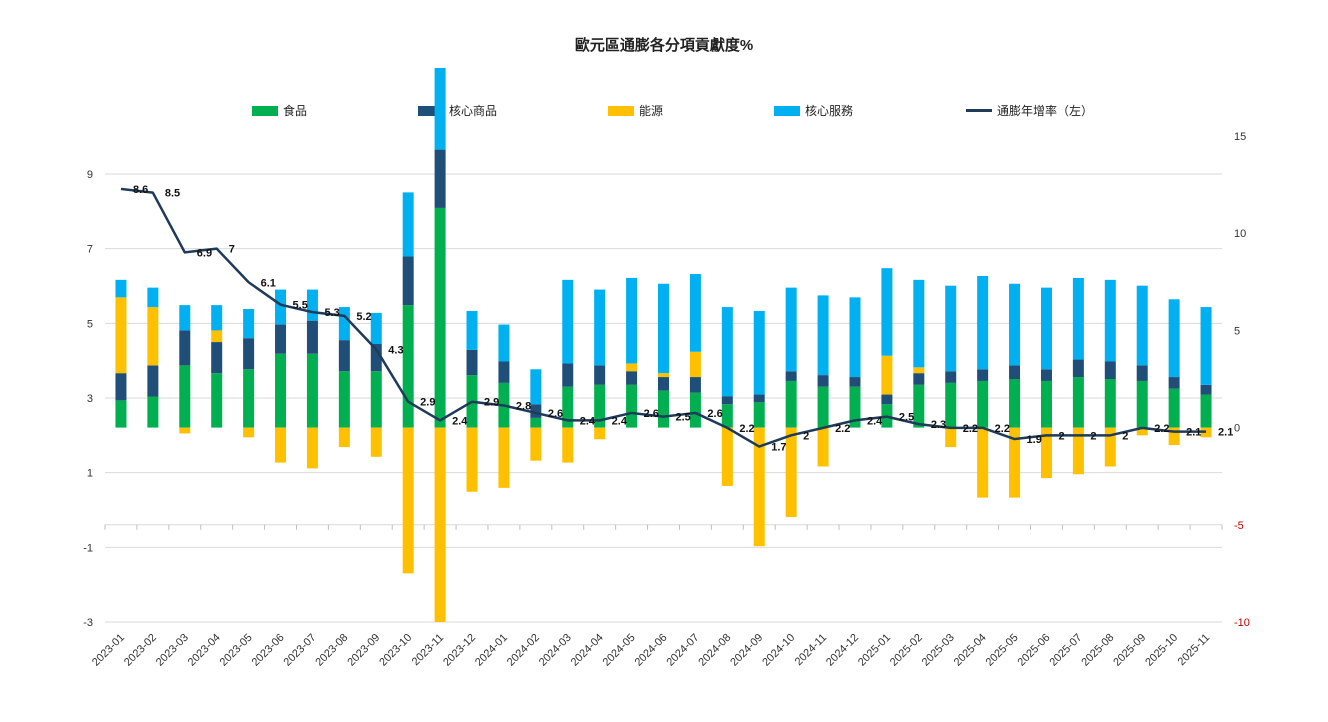 The height and width of the screenshot is (722, 1328). What do you see at coordinates (279, 110) in the screenshot?
I see `legend-item-food: 食品` at bounding box center [279, 110].